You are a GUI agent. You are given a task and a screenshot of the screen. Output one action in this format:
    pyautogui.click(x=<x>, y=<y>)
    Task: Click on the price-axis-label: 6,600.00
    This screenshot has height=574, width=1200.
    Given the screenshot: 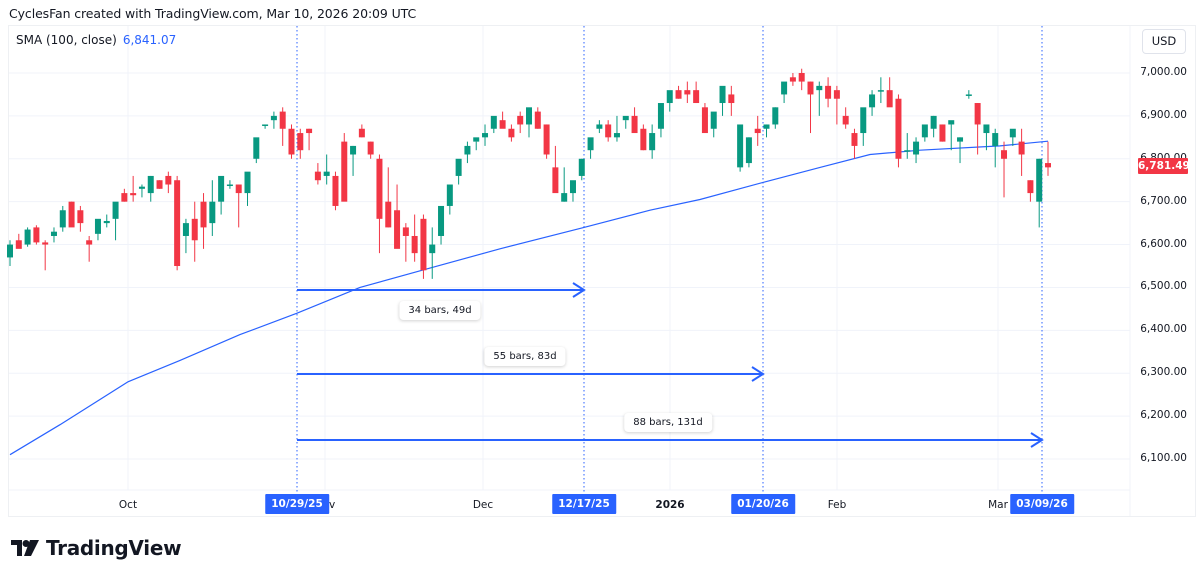 What is the action you would take?
    pyautogui.click(x=1163, y=243)
    